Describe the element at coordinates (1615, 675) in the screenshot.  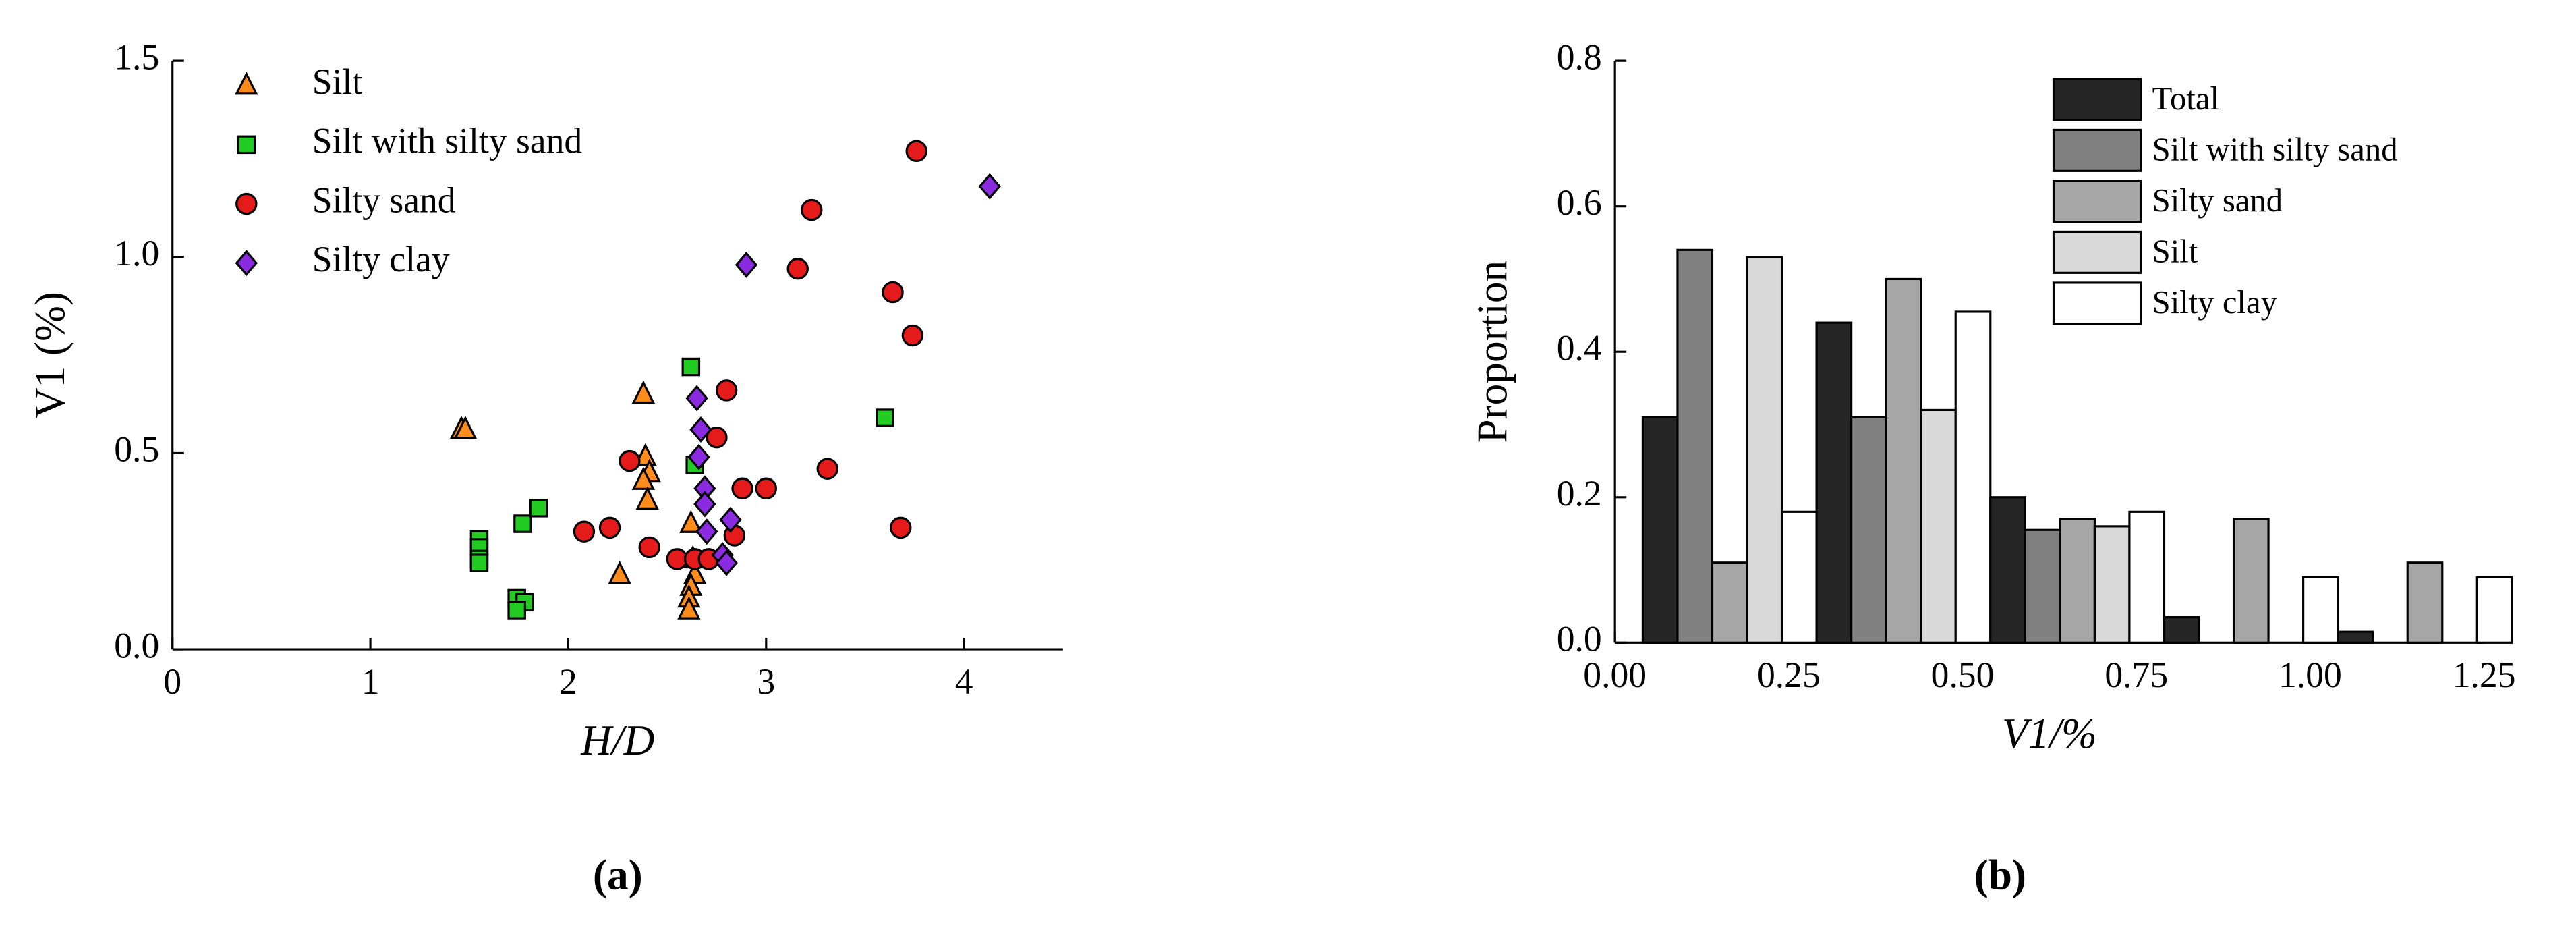
I see `x-tick-label: 0.00` at that location.